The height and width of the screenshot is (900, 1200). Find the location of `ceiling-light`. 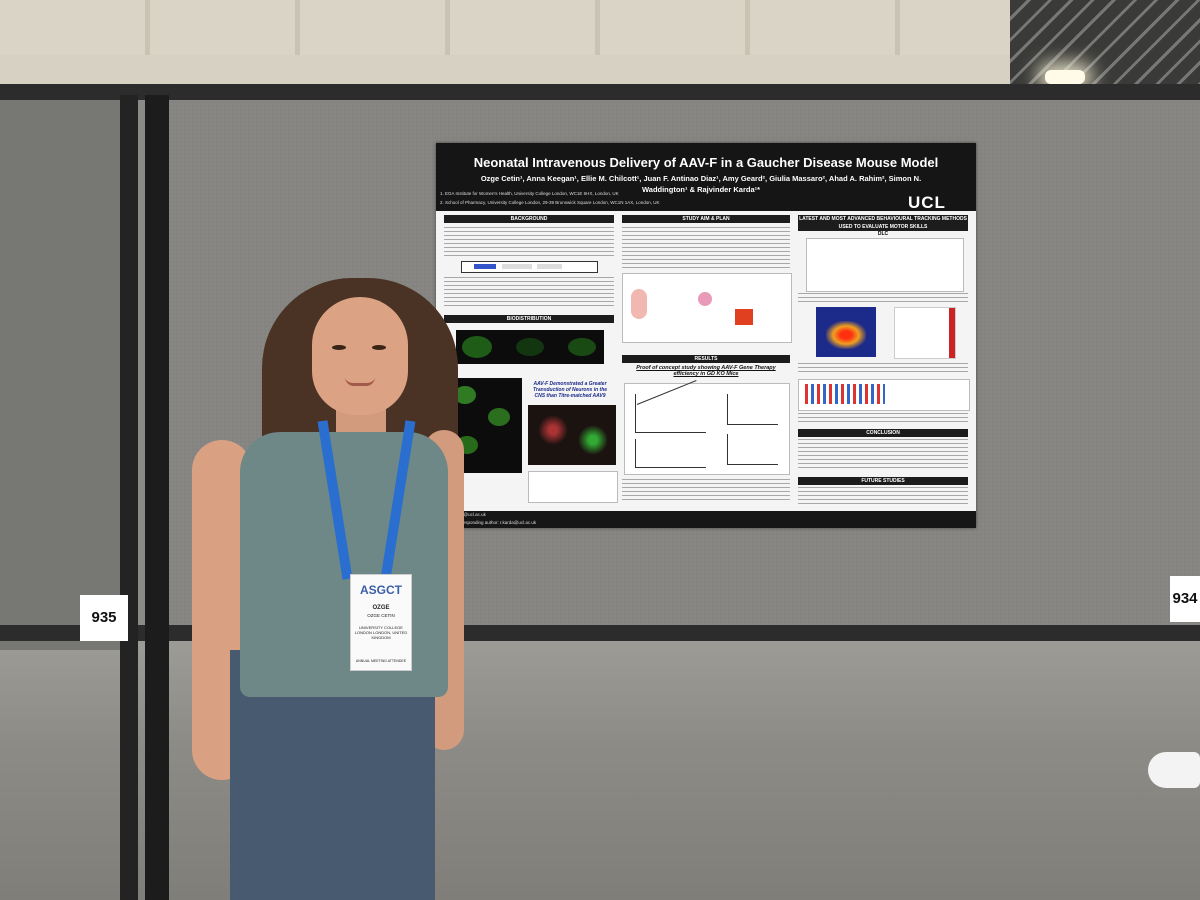

ceiling-light is located at coordinates (1065, 77).